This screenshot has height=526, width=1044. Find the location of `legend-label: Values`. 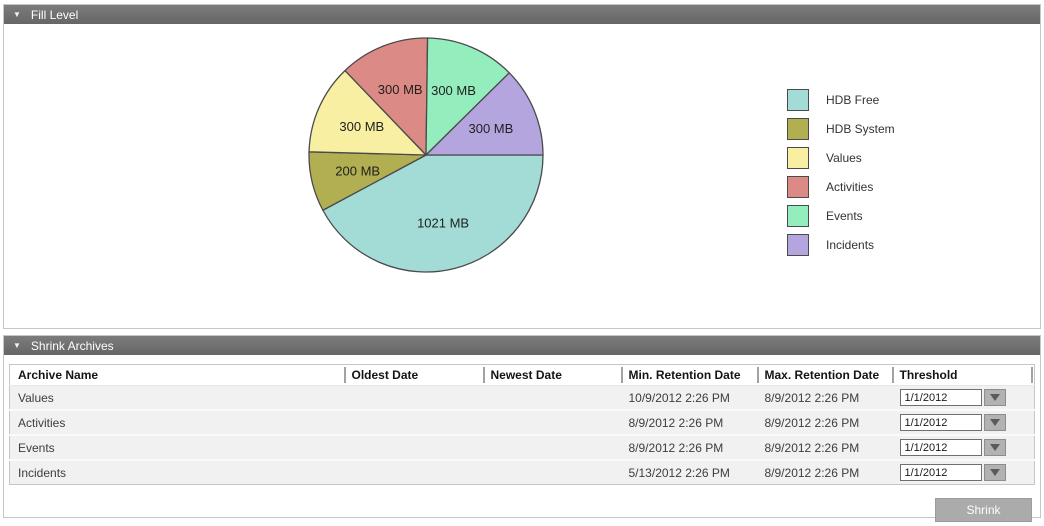

legend-label: Values is located at coordinates (844, 158).